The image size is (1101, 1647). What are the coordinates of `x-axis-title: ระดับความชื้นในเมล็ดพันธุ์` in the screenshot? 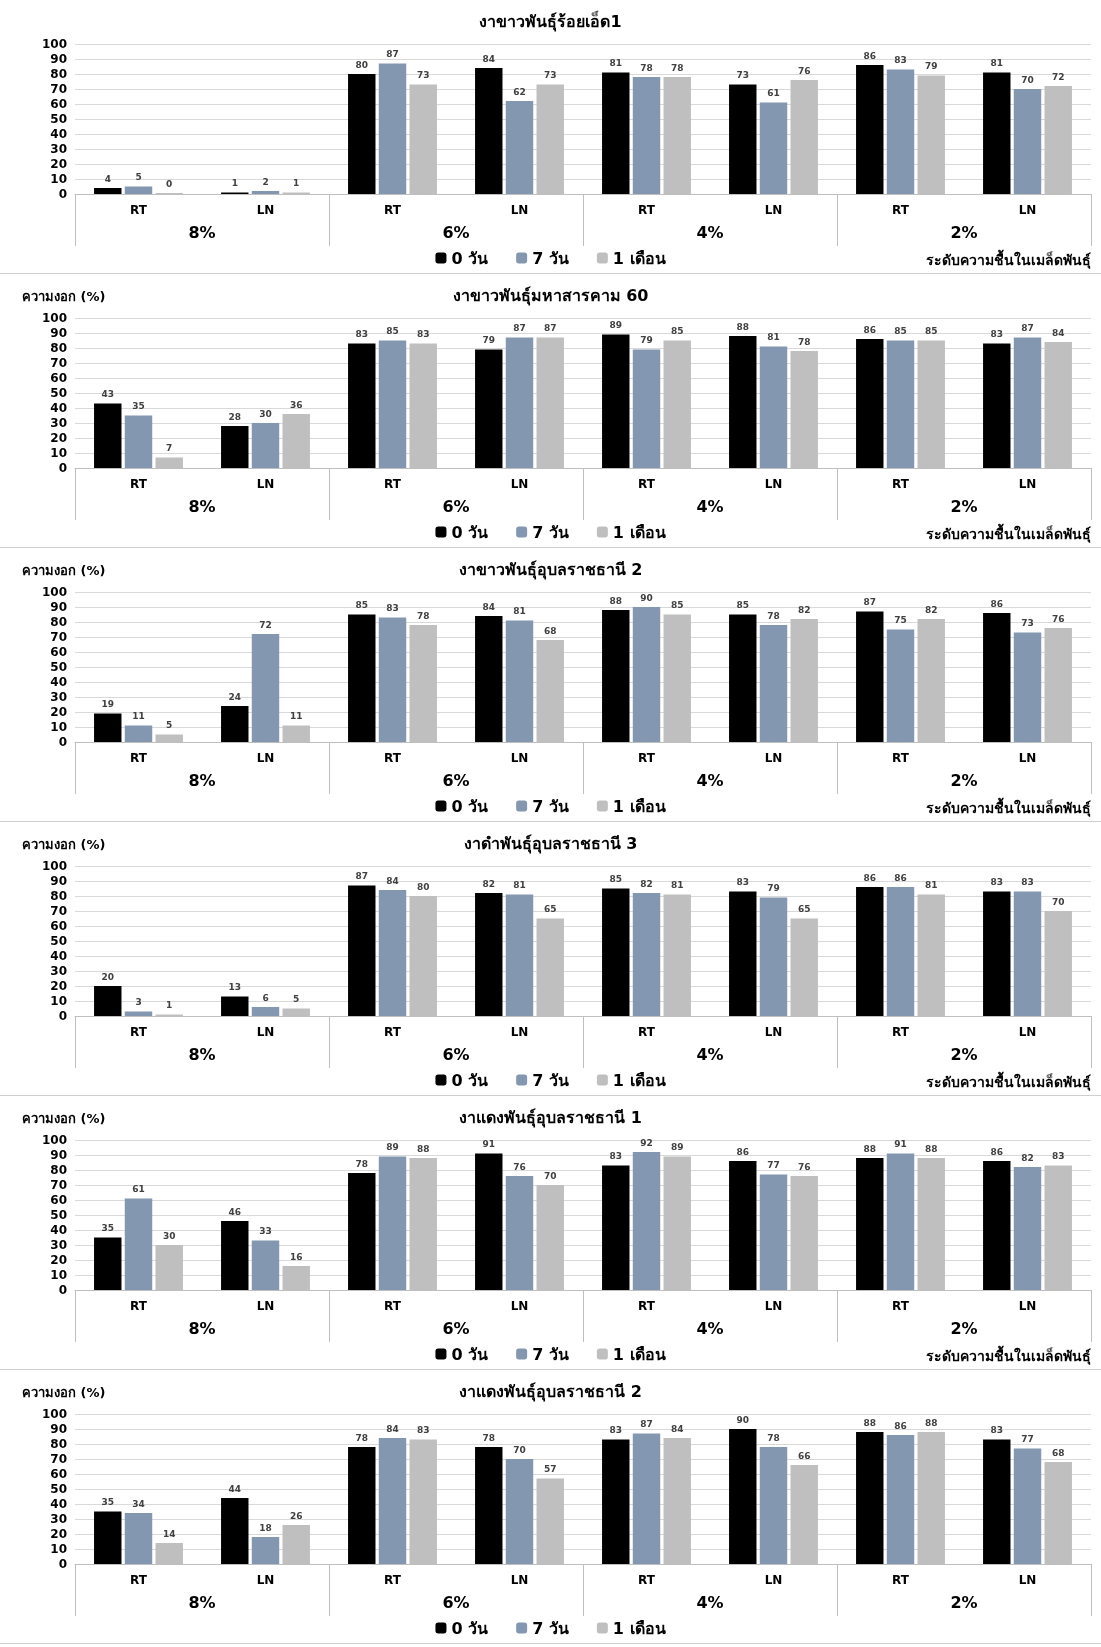 It's located at (1008, 807).